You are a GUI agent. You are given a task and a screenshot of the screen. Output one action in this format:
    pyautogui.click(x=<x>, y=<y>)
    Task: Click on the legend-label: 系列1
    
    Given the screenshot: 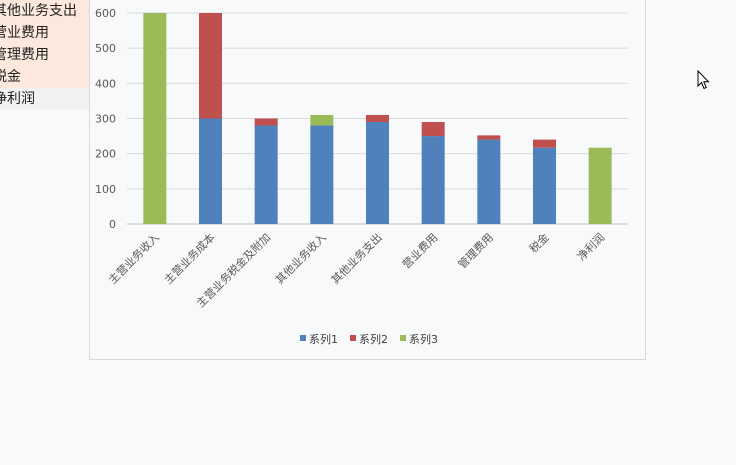 What is the action you would take?
    pyautogui.click(x=323, y=339)
    